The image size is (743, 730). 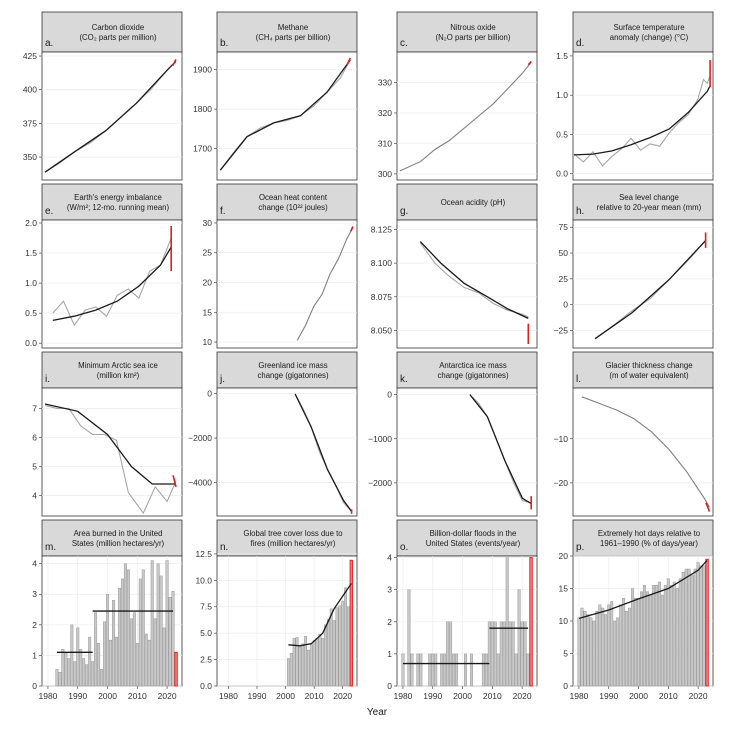 What do you see at coordinates (208, 342) in the screenshot?
I see `y-tick-label: 10` at bounding box center [208, 342].